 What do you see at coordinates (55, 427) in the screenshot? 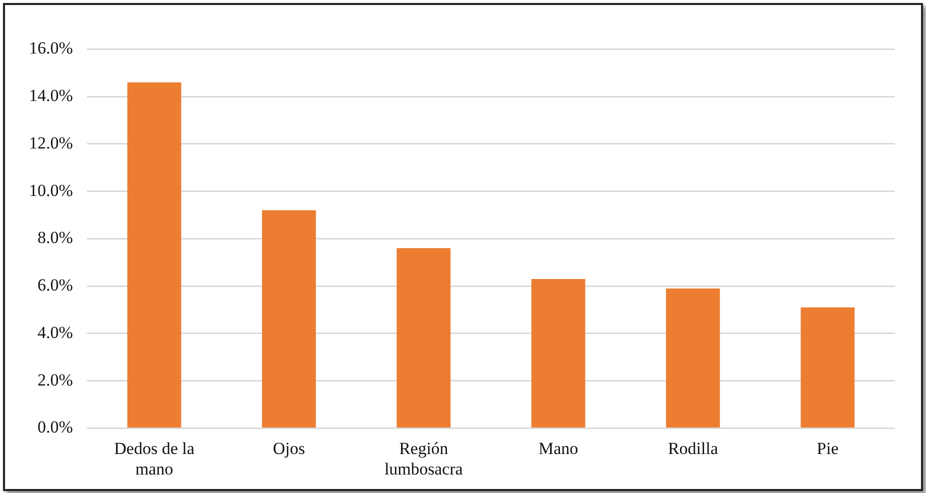
I see `y-tick-label: 0.0%` at bounding box center [55, 427].